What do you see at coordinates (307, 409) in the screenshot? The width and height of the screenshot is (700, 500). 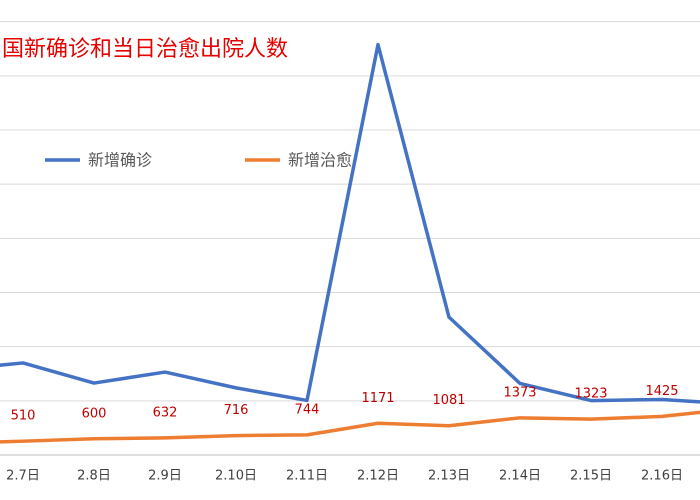 I see `data-label: 744` at bounding box center [307, 409].